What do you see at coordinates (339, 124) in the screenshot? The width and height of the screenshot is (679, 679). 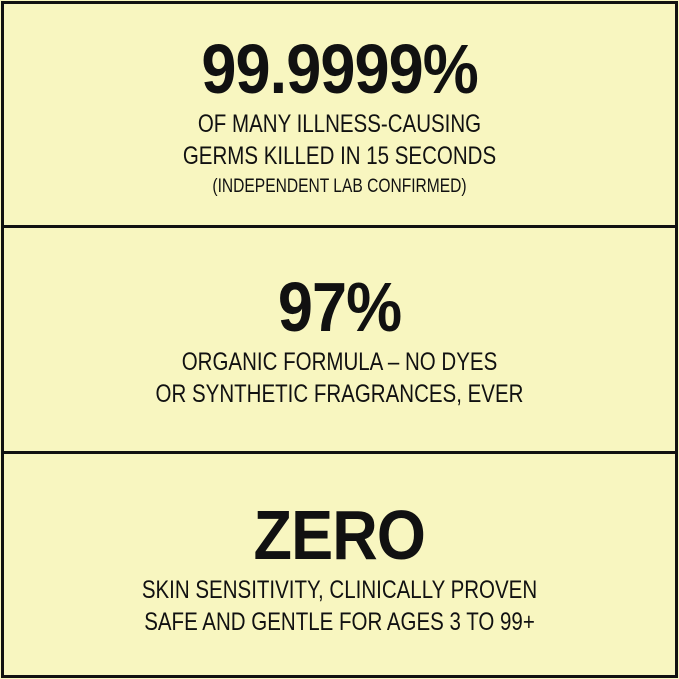 I see `germs-line-1: OF MANY ILLNESS-CAUSING` at bounding box center [339, 124].